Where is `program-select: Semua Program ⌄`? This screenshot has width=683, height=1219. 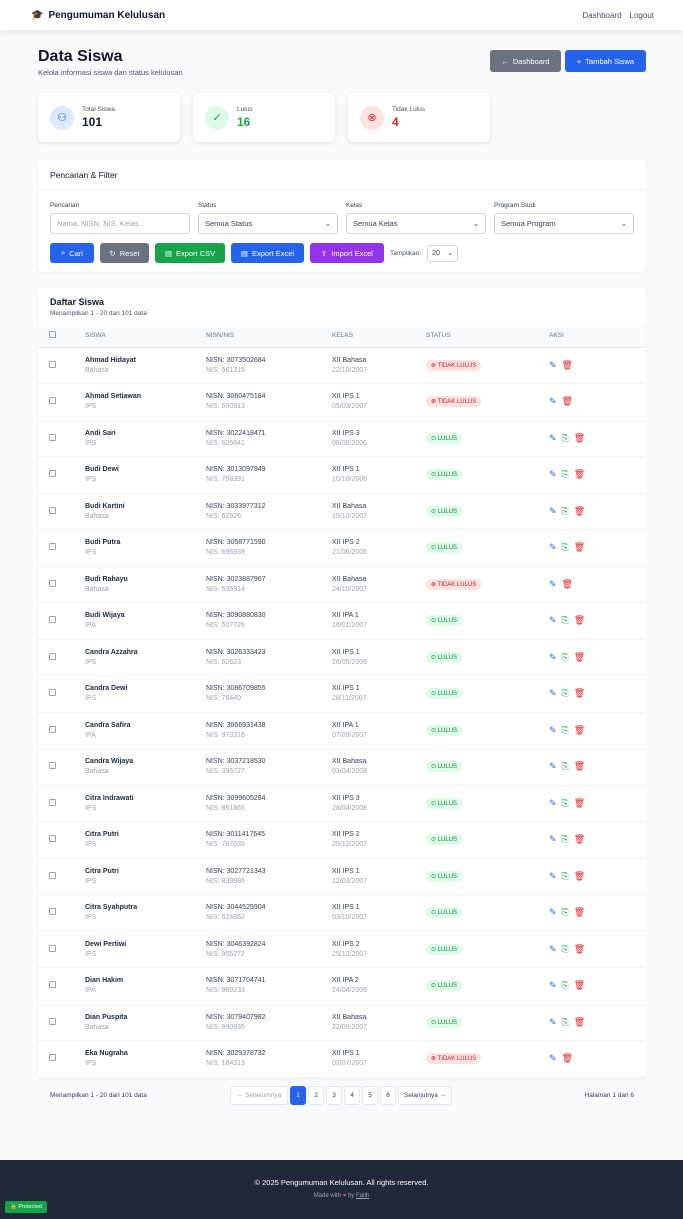
program-select: Semua Program ⌄ is located at coordinates (564, 223).